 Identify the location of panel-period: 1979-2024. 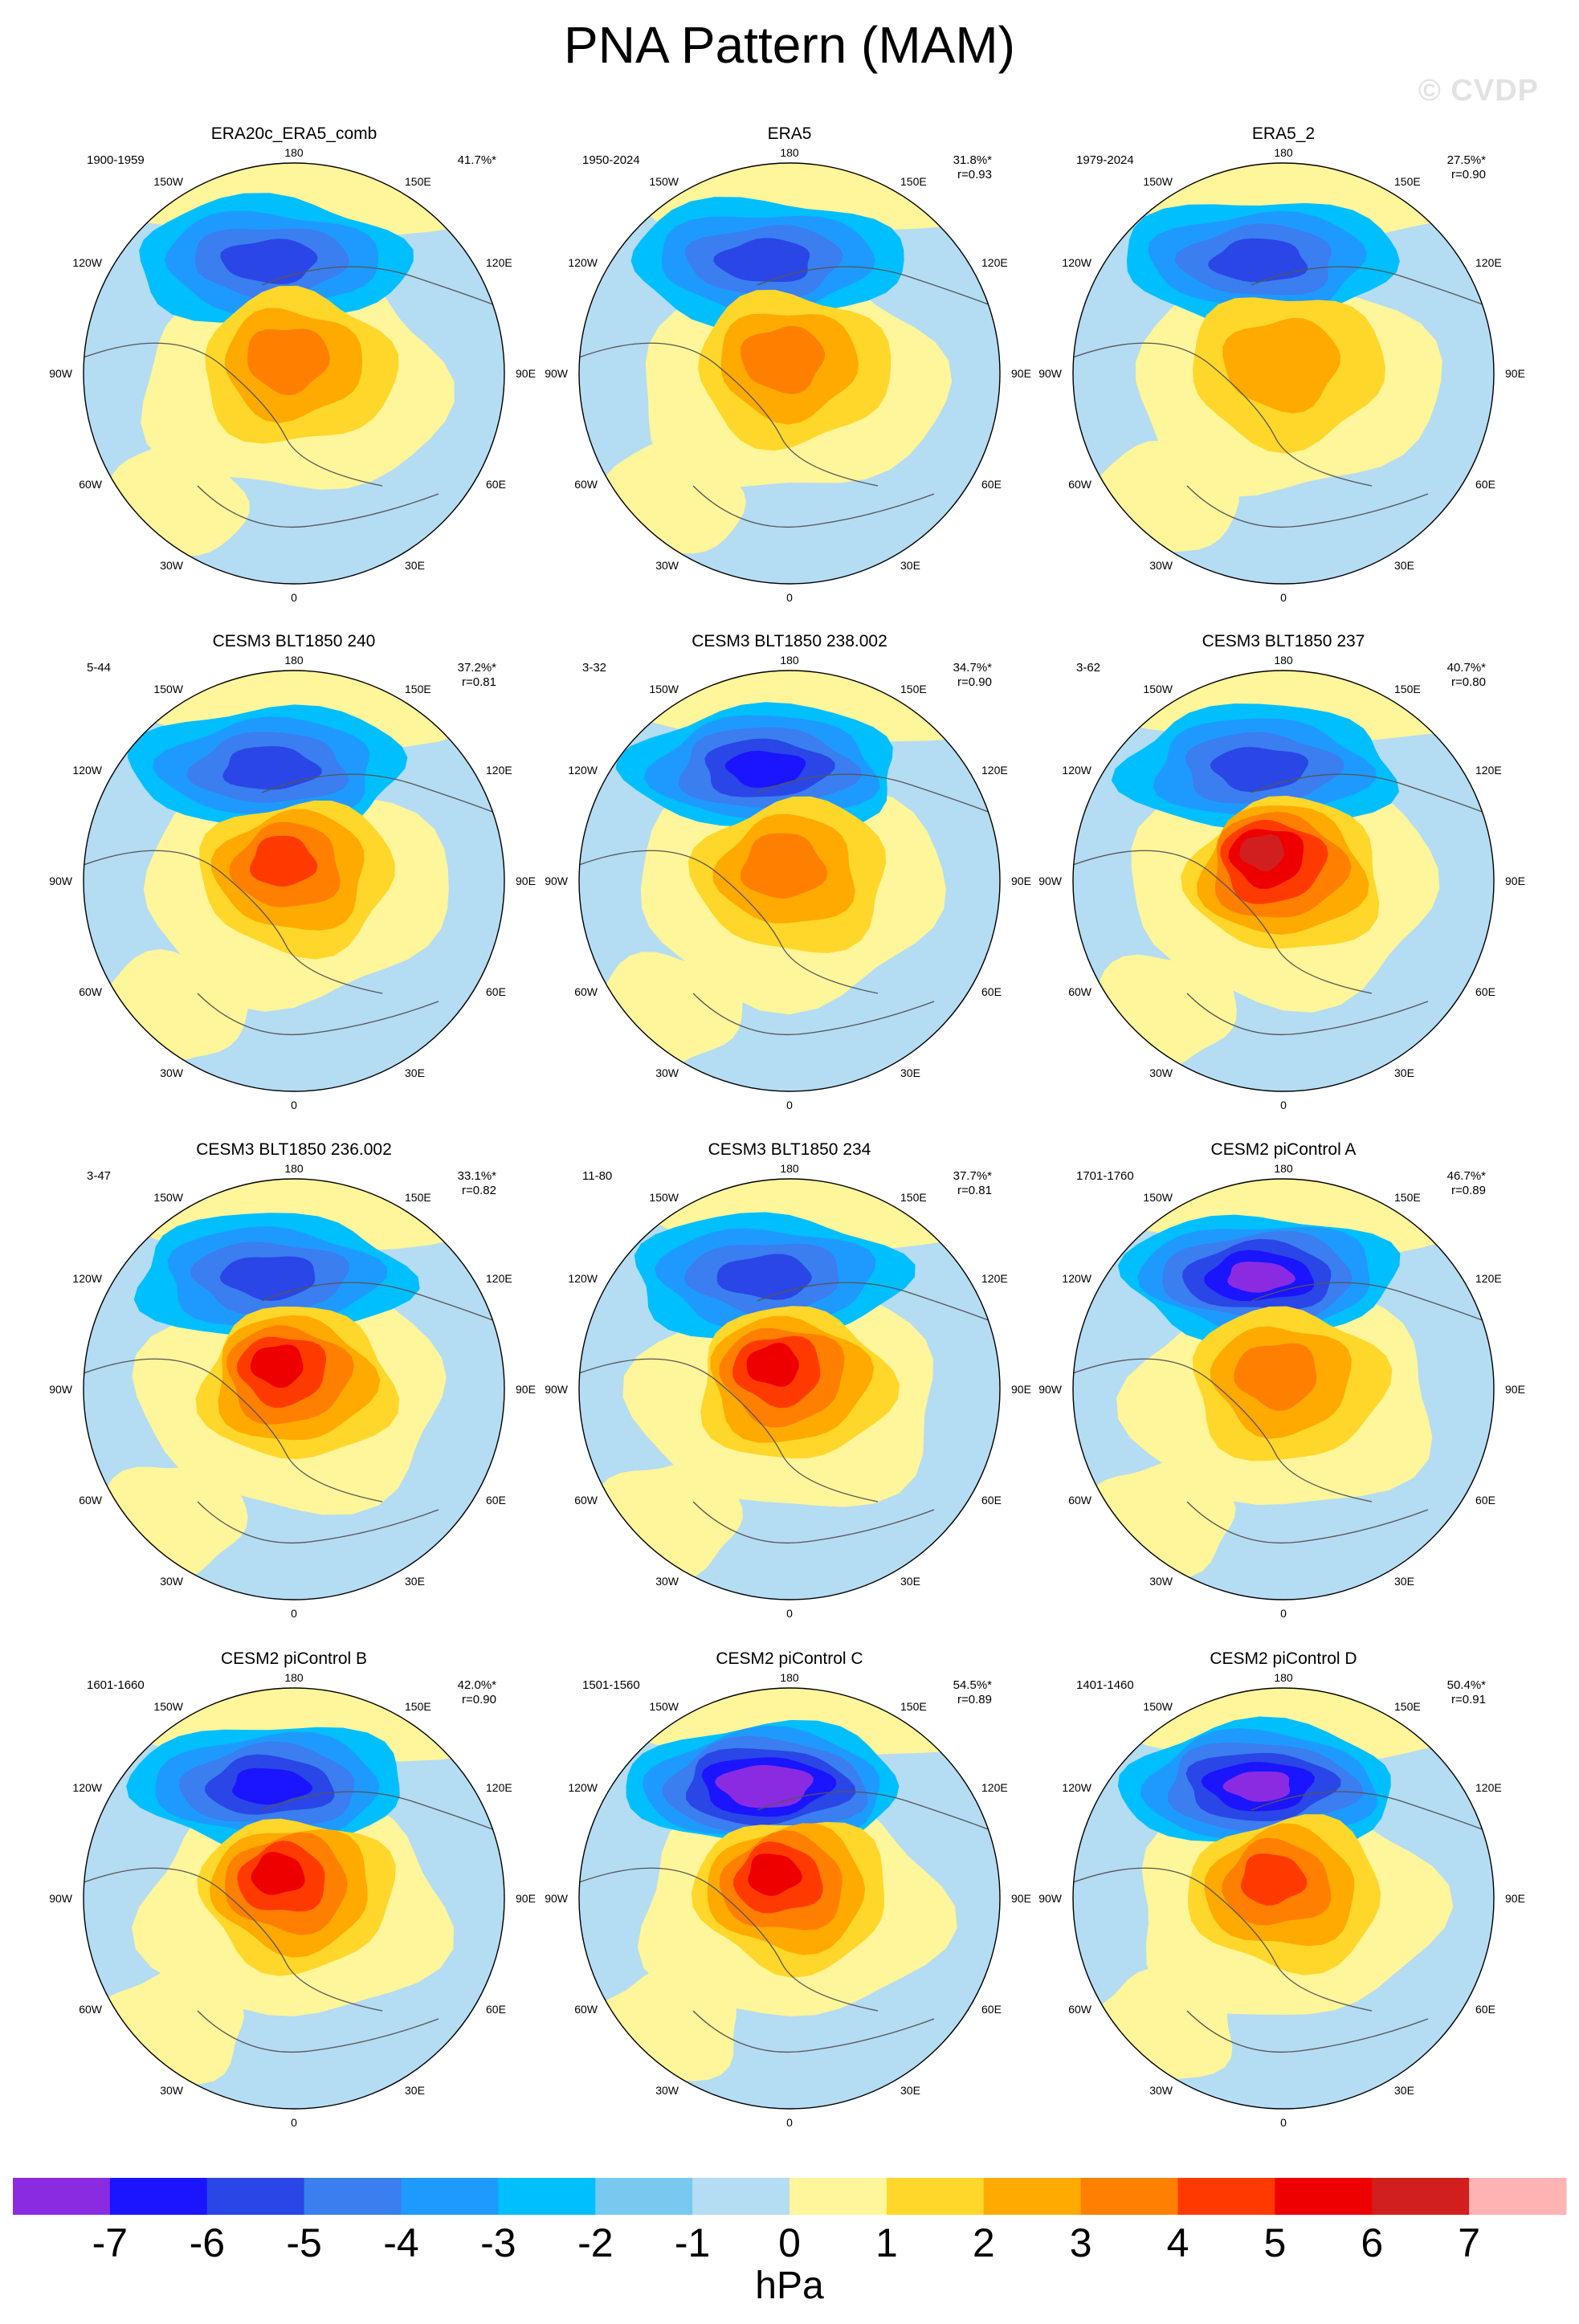
(1105, 160).